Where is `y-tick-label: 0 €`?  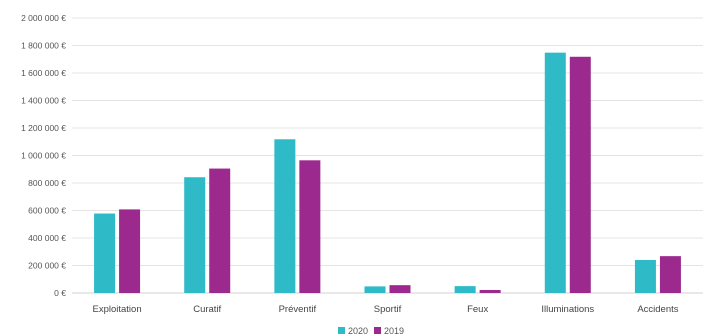 y-tick-label: 0 € is located at coordinates (60, 293).